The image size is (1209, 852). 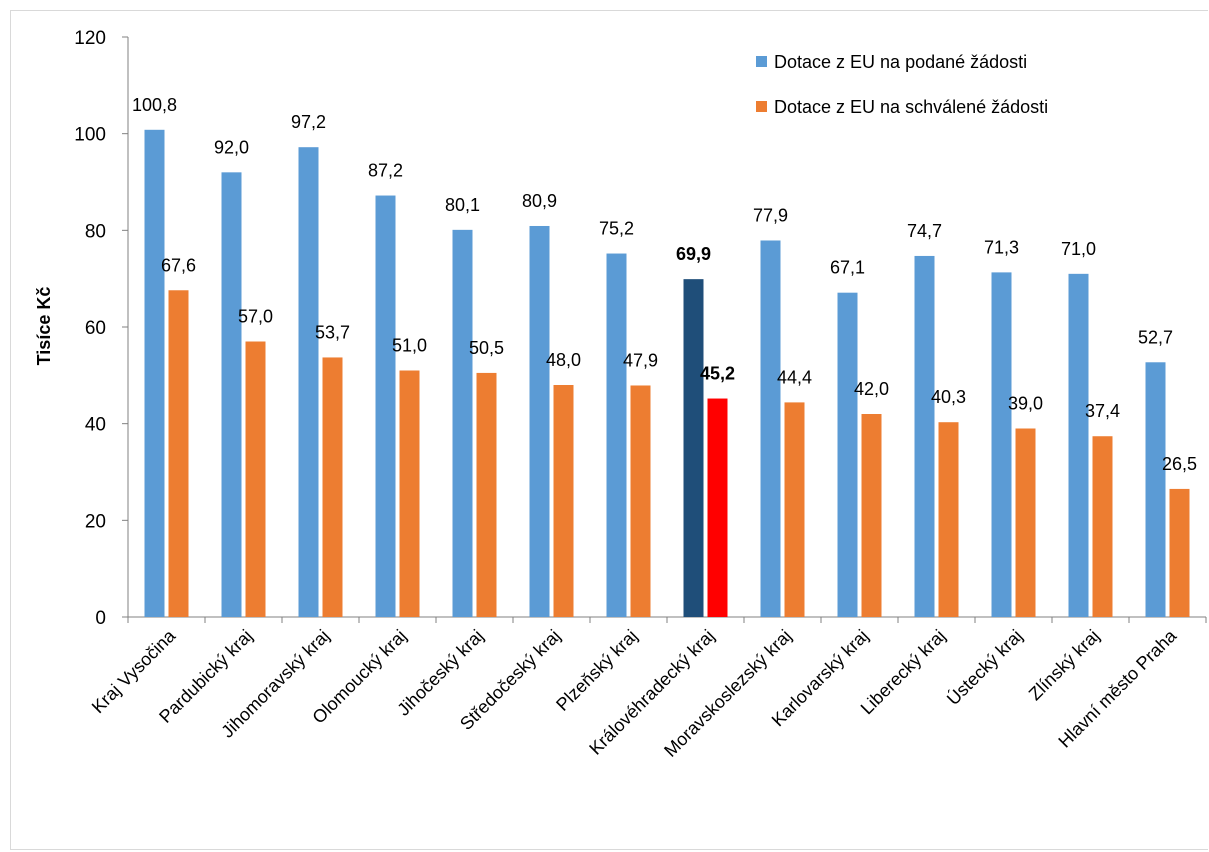 I want to click on data-label-series-1: 67,1, so click(x=847, y=268).